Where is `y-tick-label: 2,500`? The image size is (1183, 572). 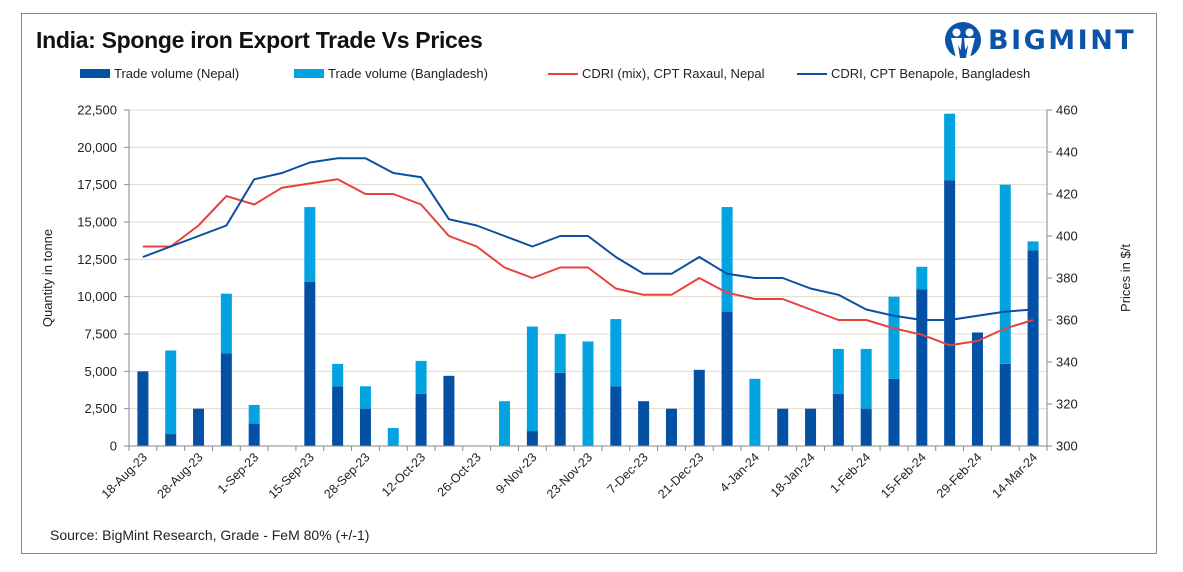 y-tick-label: 2,500 is located at coordinates (100, 408).